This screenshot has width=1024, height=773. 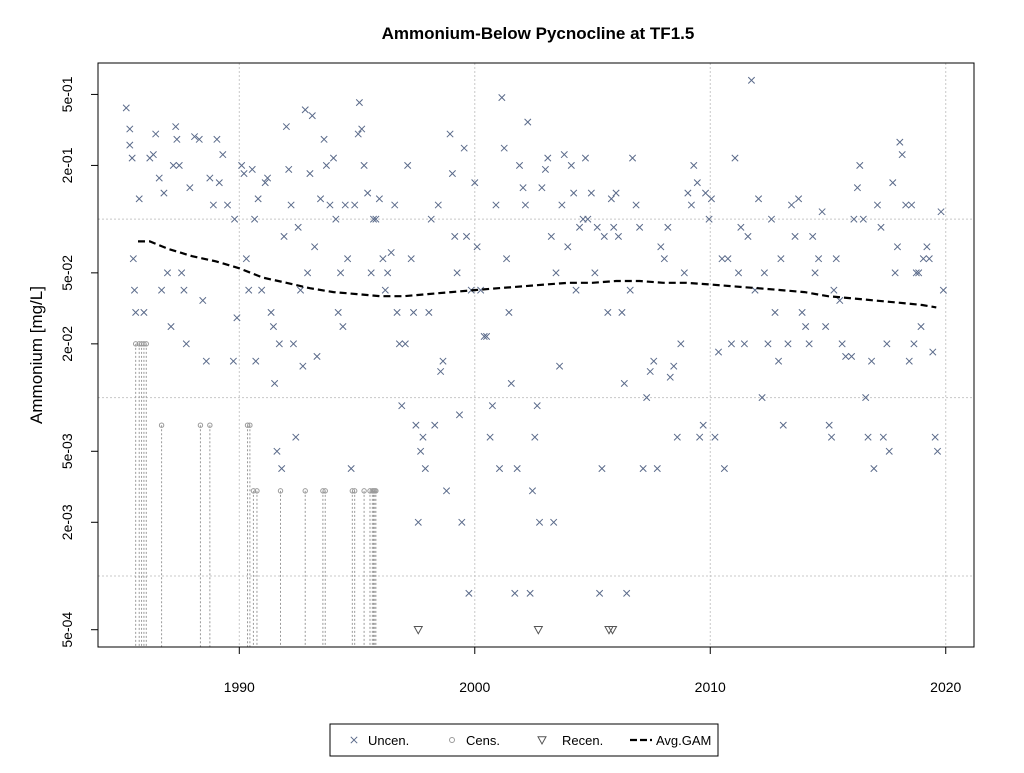 What do you see at coordinates (515, 630) in the screenshot?
I see `recensored-series` at bounding box center [515, 630].